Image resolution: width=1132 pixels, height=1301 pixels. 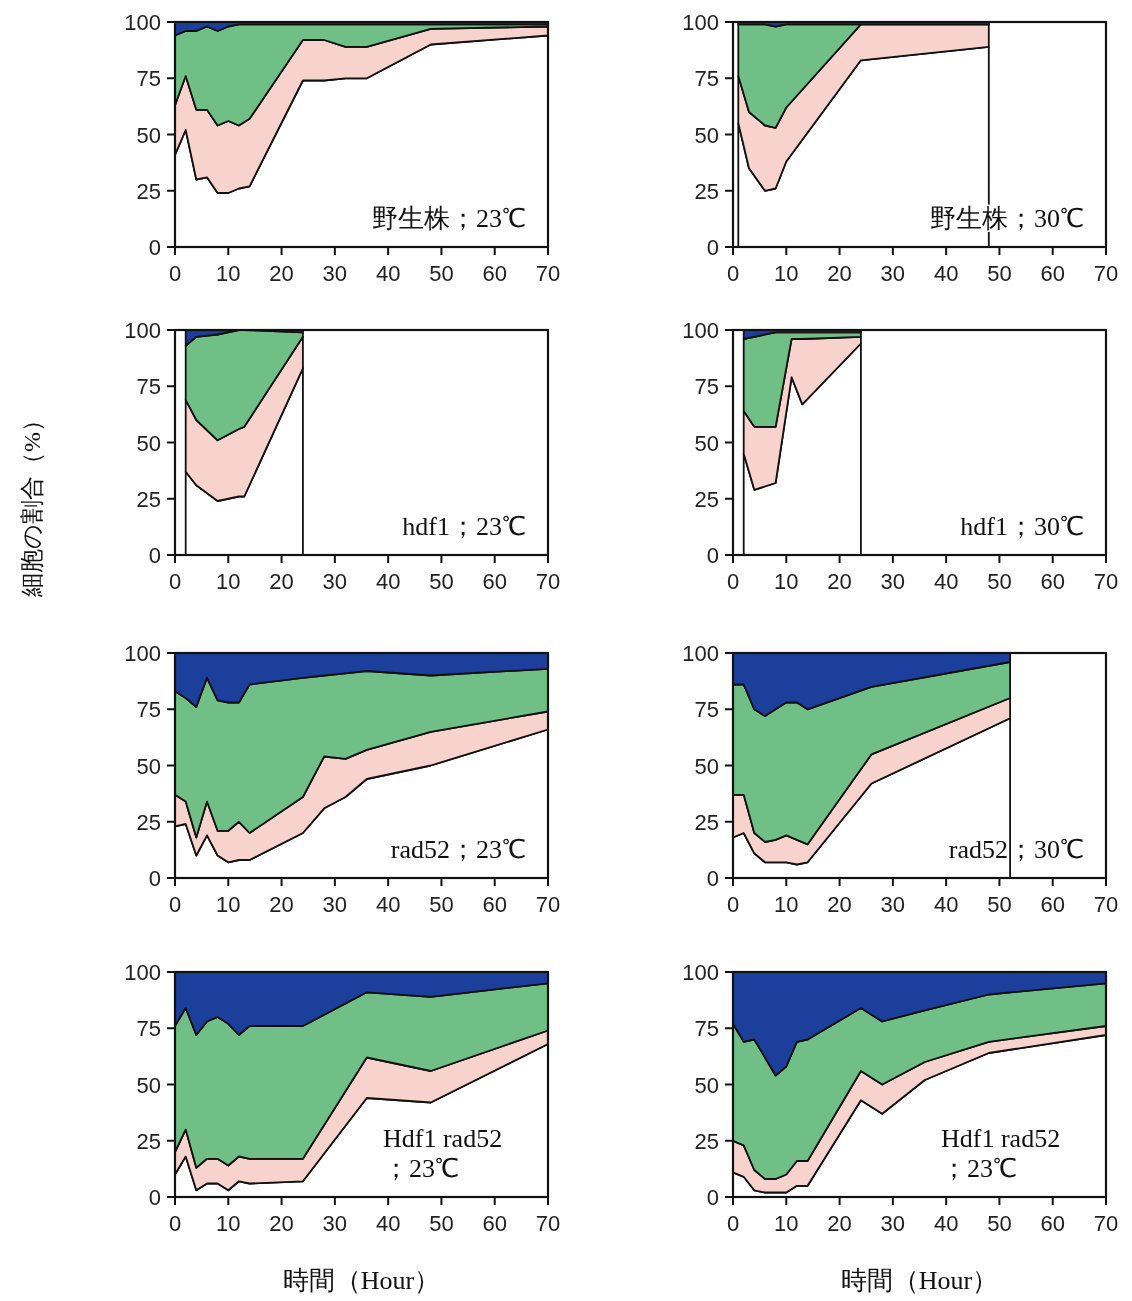 What do you see at coordinates (1016, 849) in the screenshot?
I see `annotation: rad52；30℃` at bounding box center [1016, 849].